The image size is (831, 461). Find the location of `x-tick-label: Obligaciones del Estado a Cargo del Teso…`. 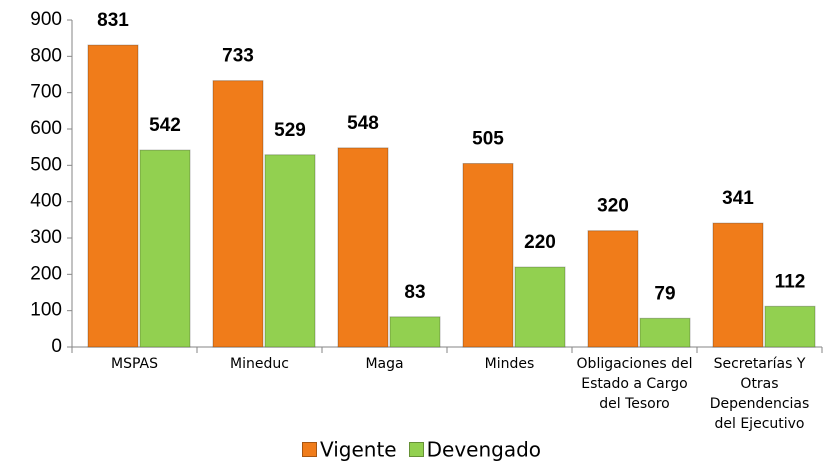

x-tick-label: Obligaciones del Estado a Cargo del Teso… is located at coordinates (634, 384).